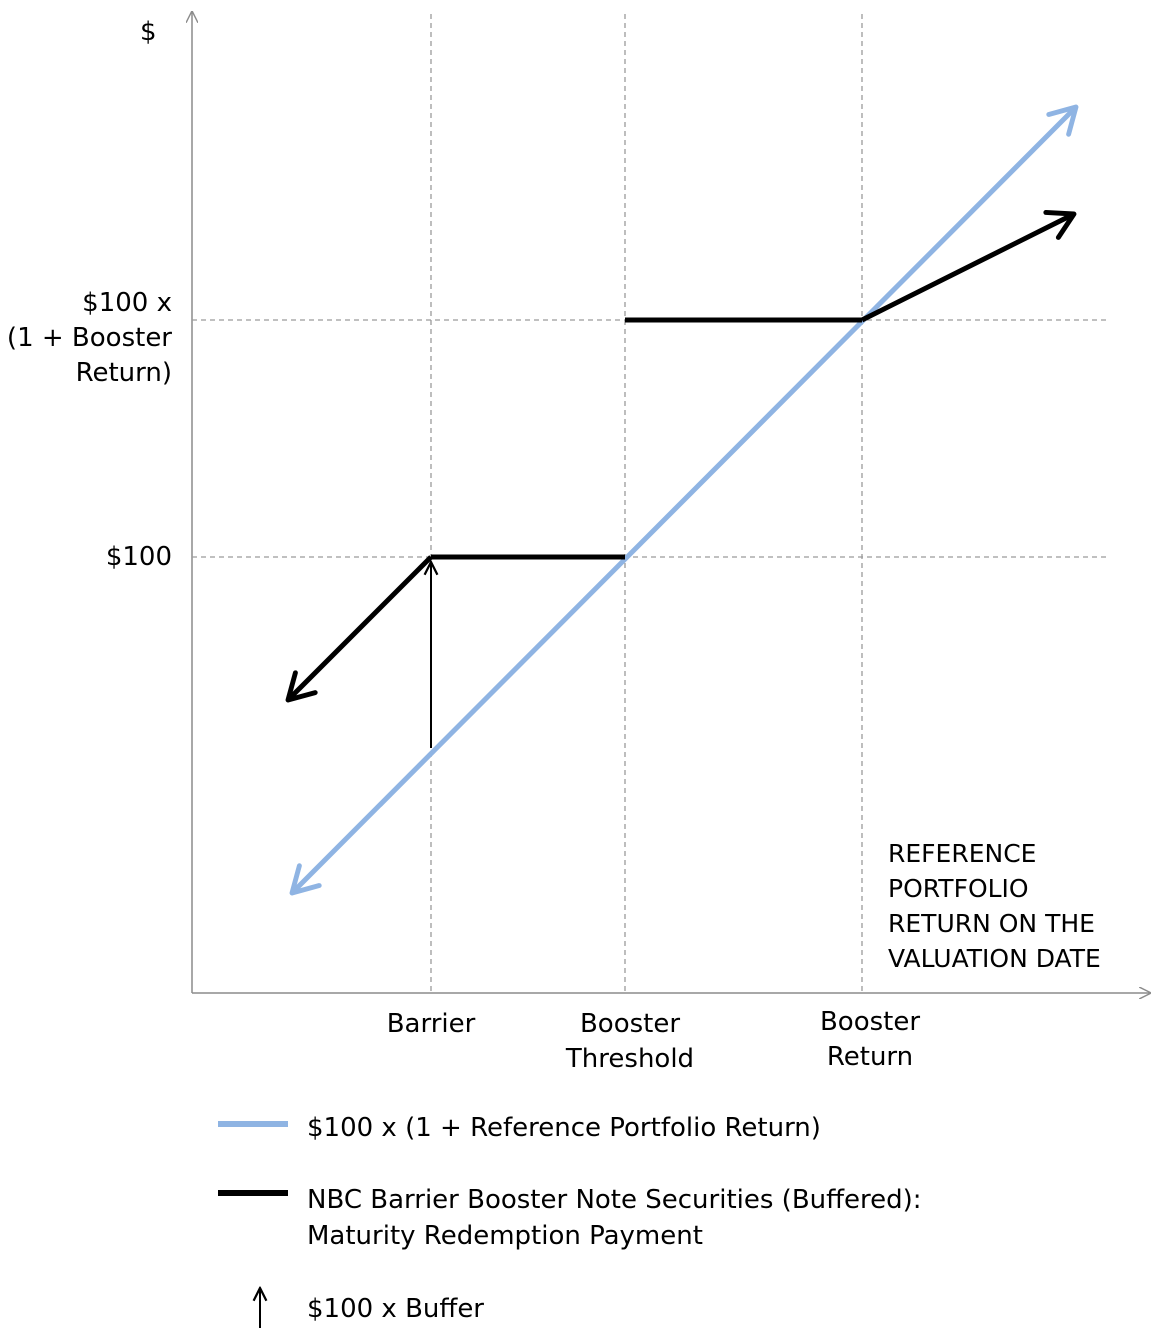  What do you see at coordinates (395, 1309) in the screenshot?
I see `legend-label-buffer: $100 x Buffer` at bounding box center [395, 1309].